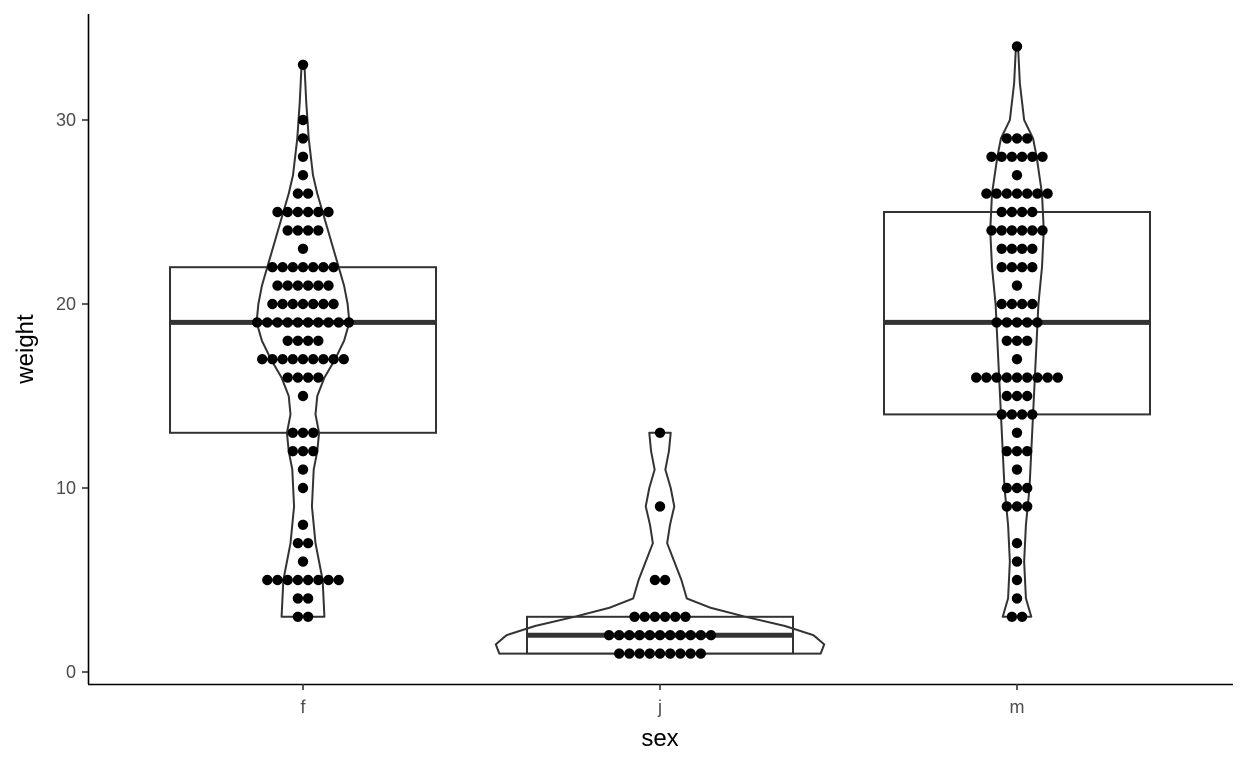 The image size is (1248, 768). I want to click on y-tick-label-0: 0, so click(71, 672).